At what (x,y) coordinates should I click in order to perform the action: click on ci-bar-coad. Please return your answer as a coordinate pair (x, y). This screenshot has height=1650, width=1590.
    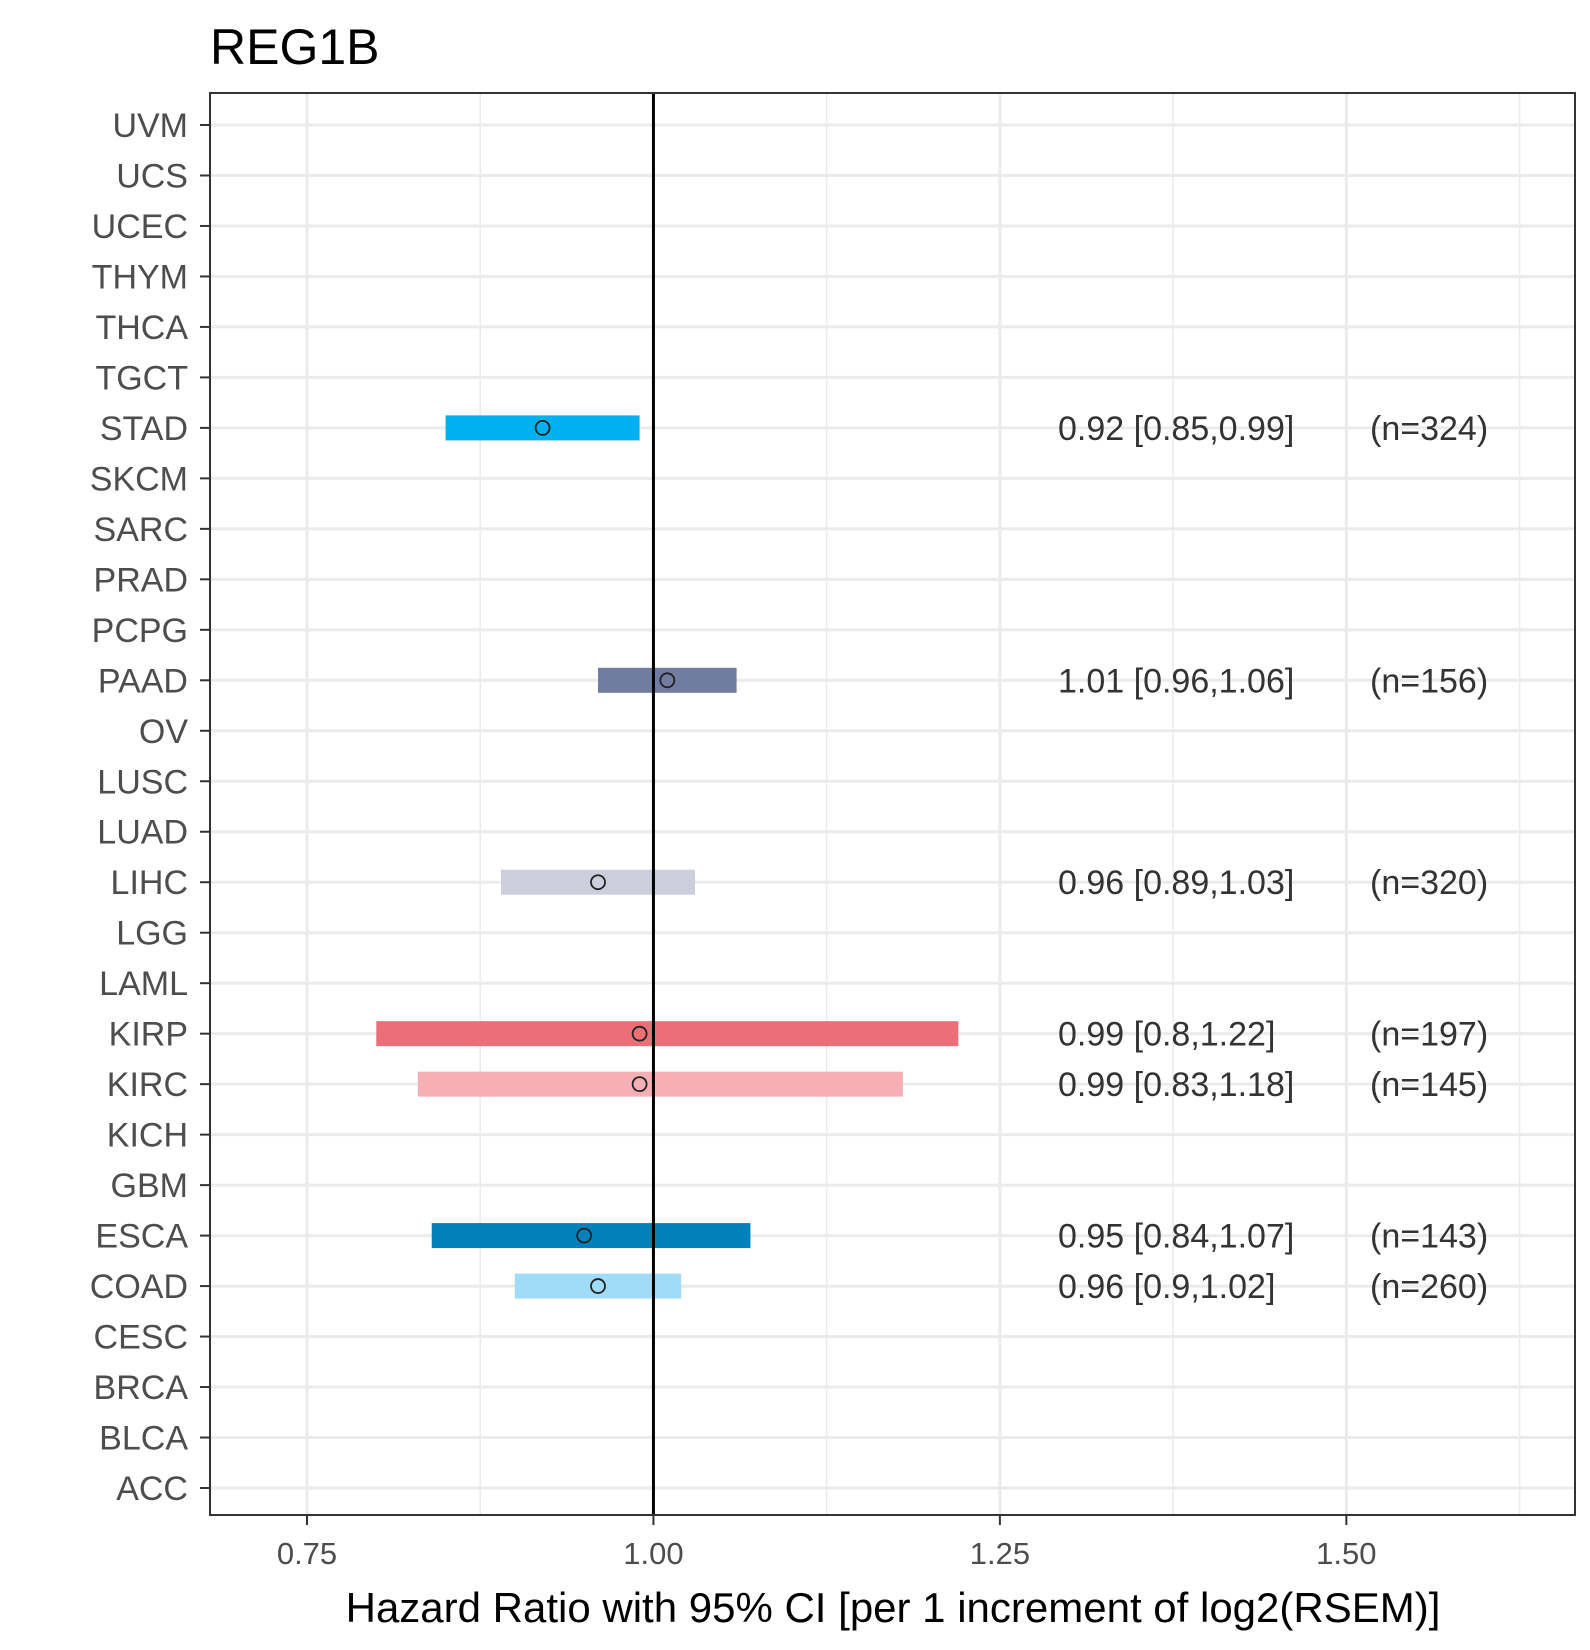
    Looking at the image, I should click on (598, 1286).